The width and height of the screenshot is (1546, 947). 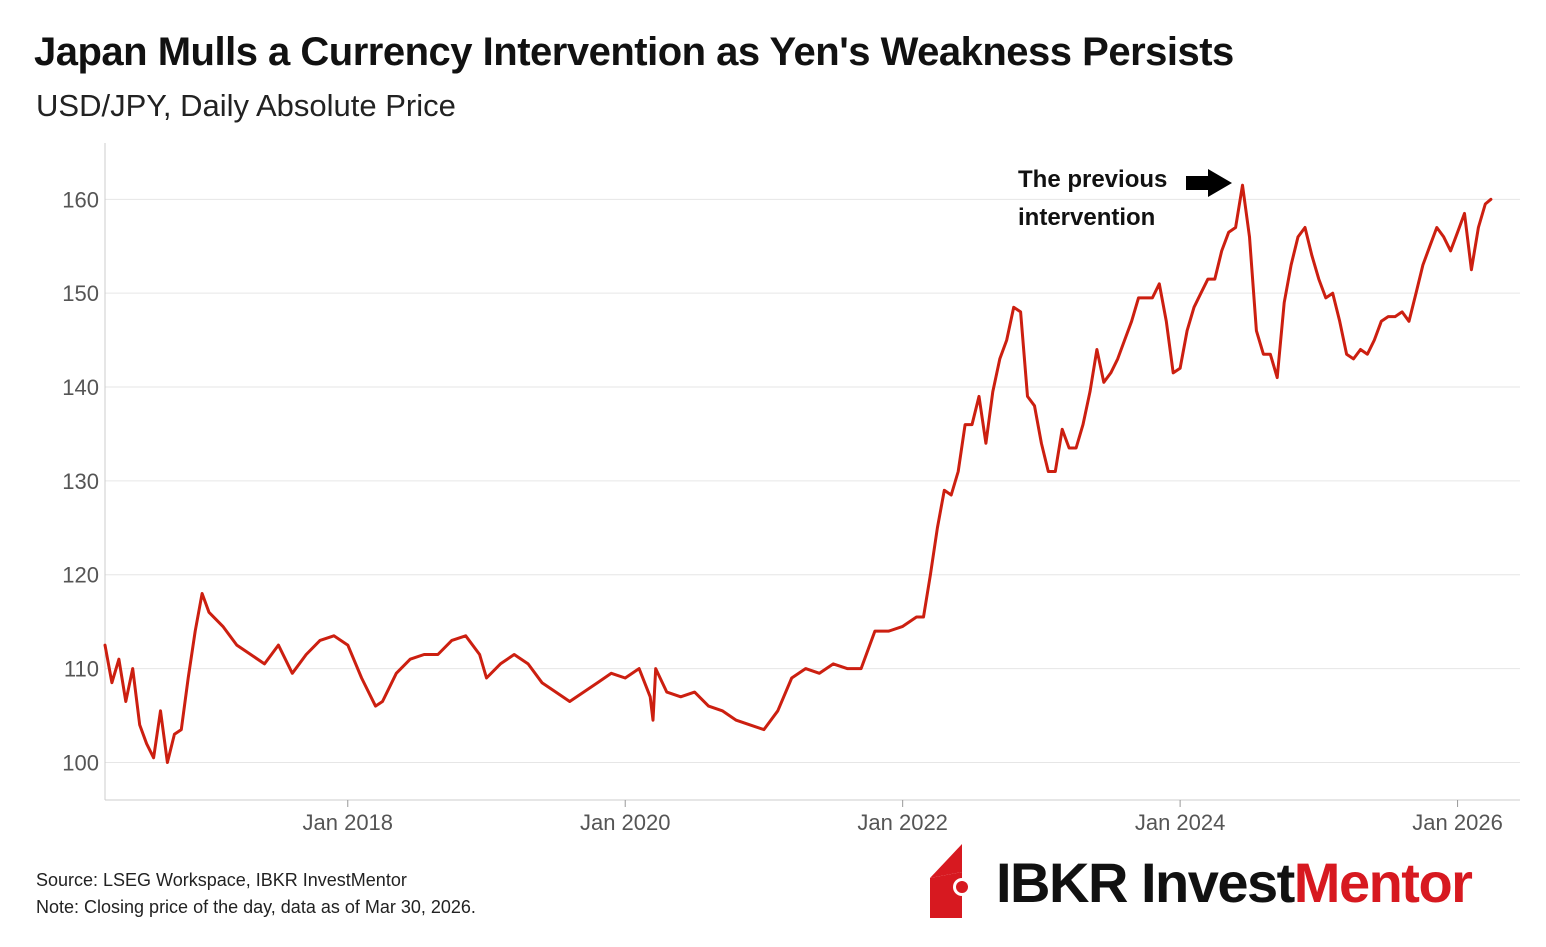 What do you see at coordinates (1180, 822) in the screenshot?
I see `x-tick-label: Jan 2024` at bounding box center [1180, 822].